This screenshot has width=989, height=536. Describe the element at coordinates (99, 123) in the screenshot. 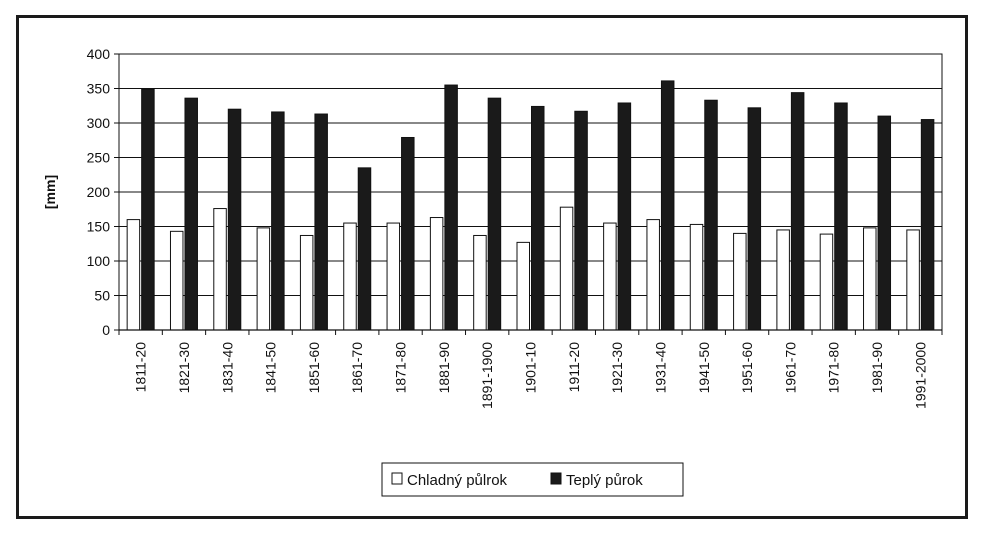

I see `y-tick-label: 300` at that location.